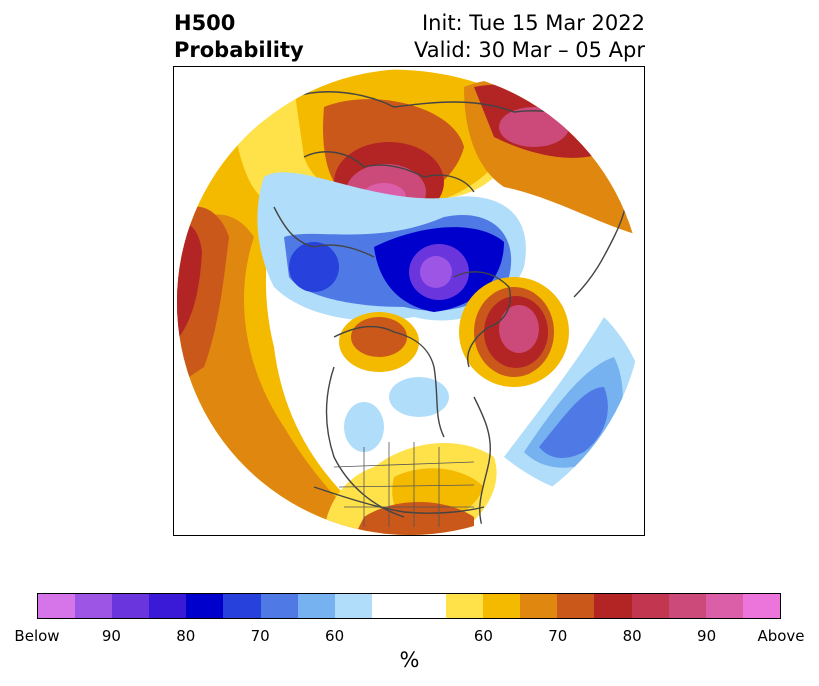 This screenshot has height=686, width=819. Describe the element at coordinates (409, 660) in the screenshot. I see `colorbar-unit-label: %` at that location.